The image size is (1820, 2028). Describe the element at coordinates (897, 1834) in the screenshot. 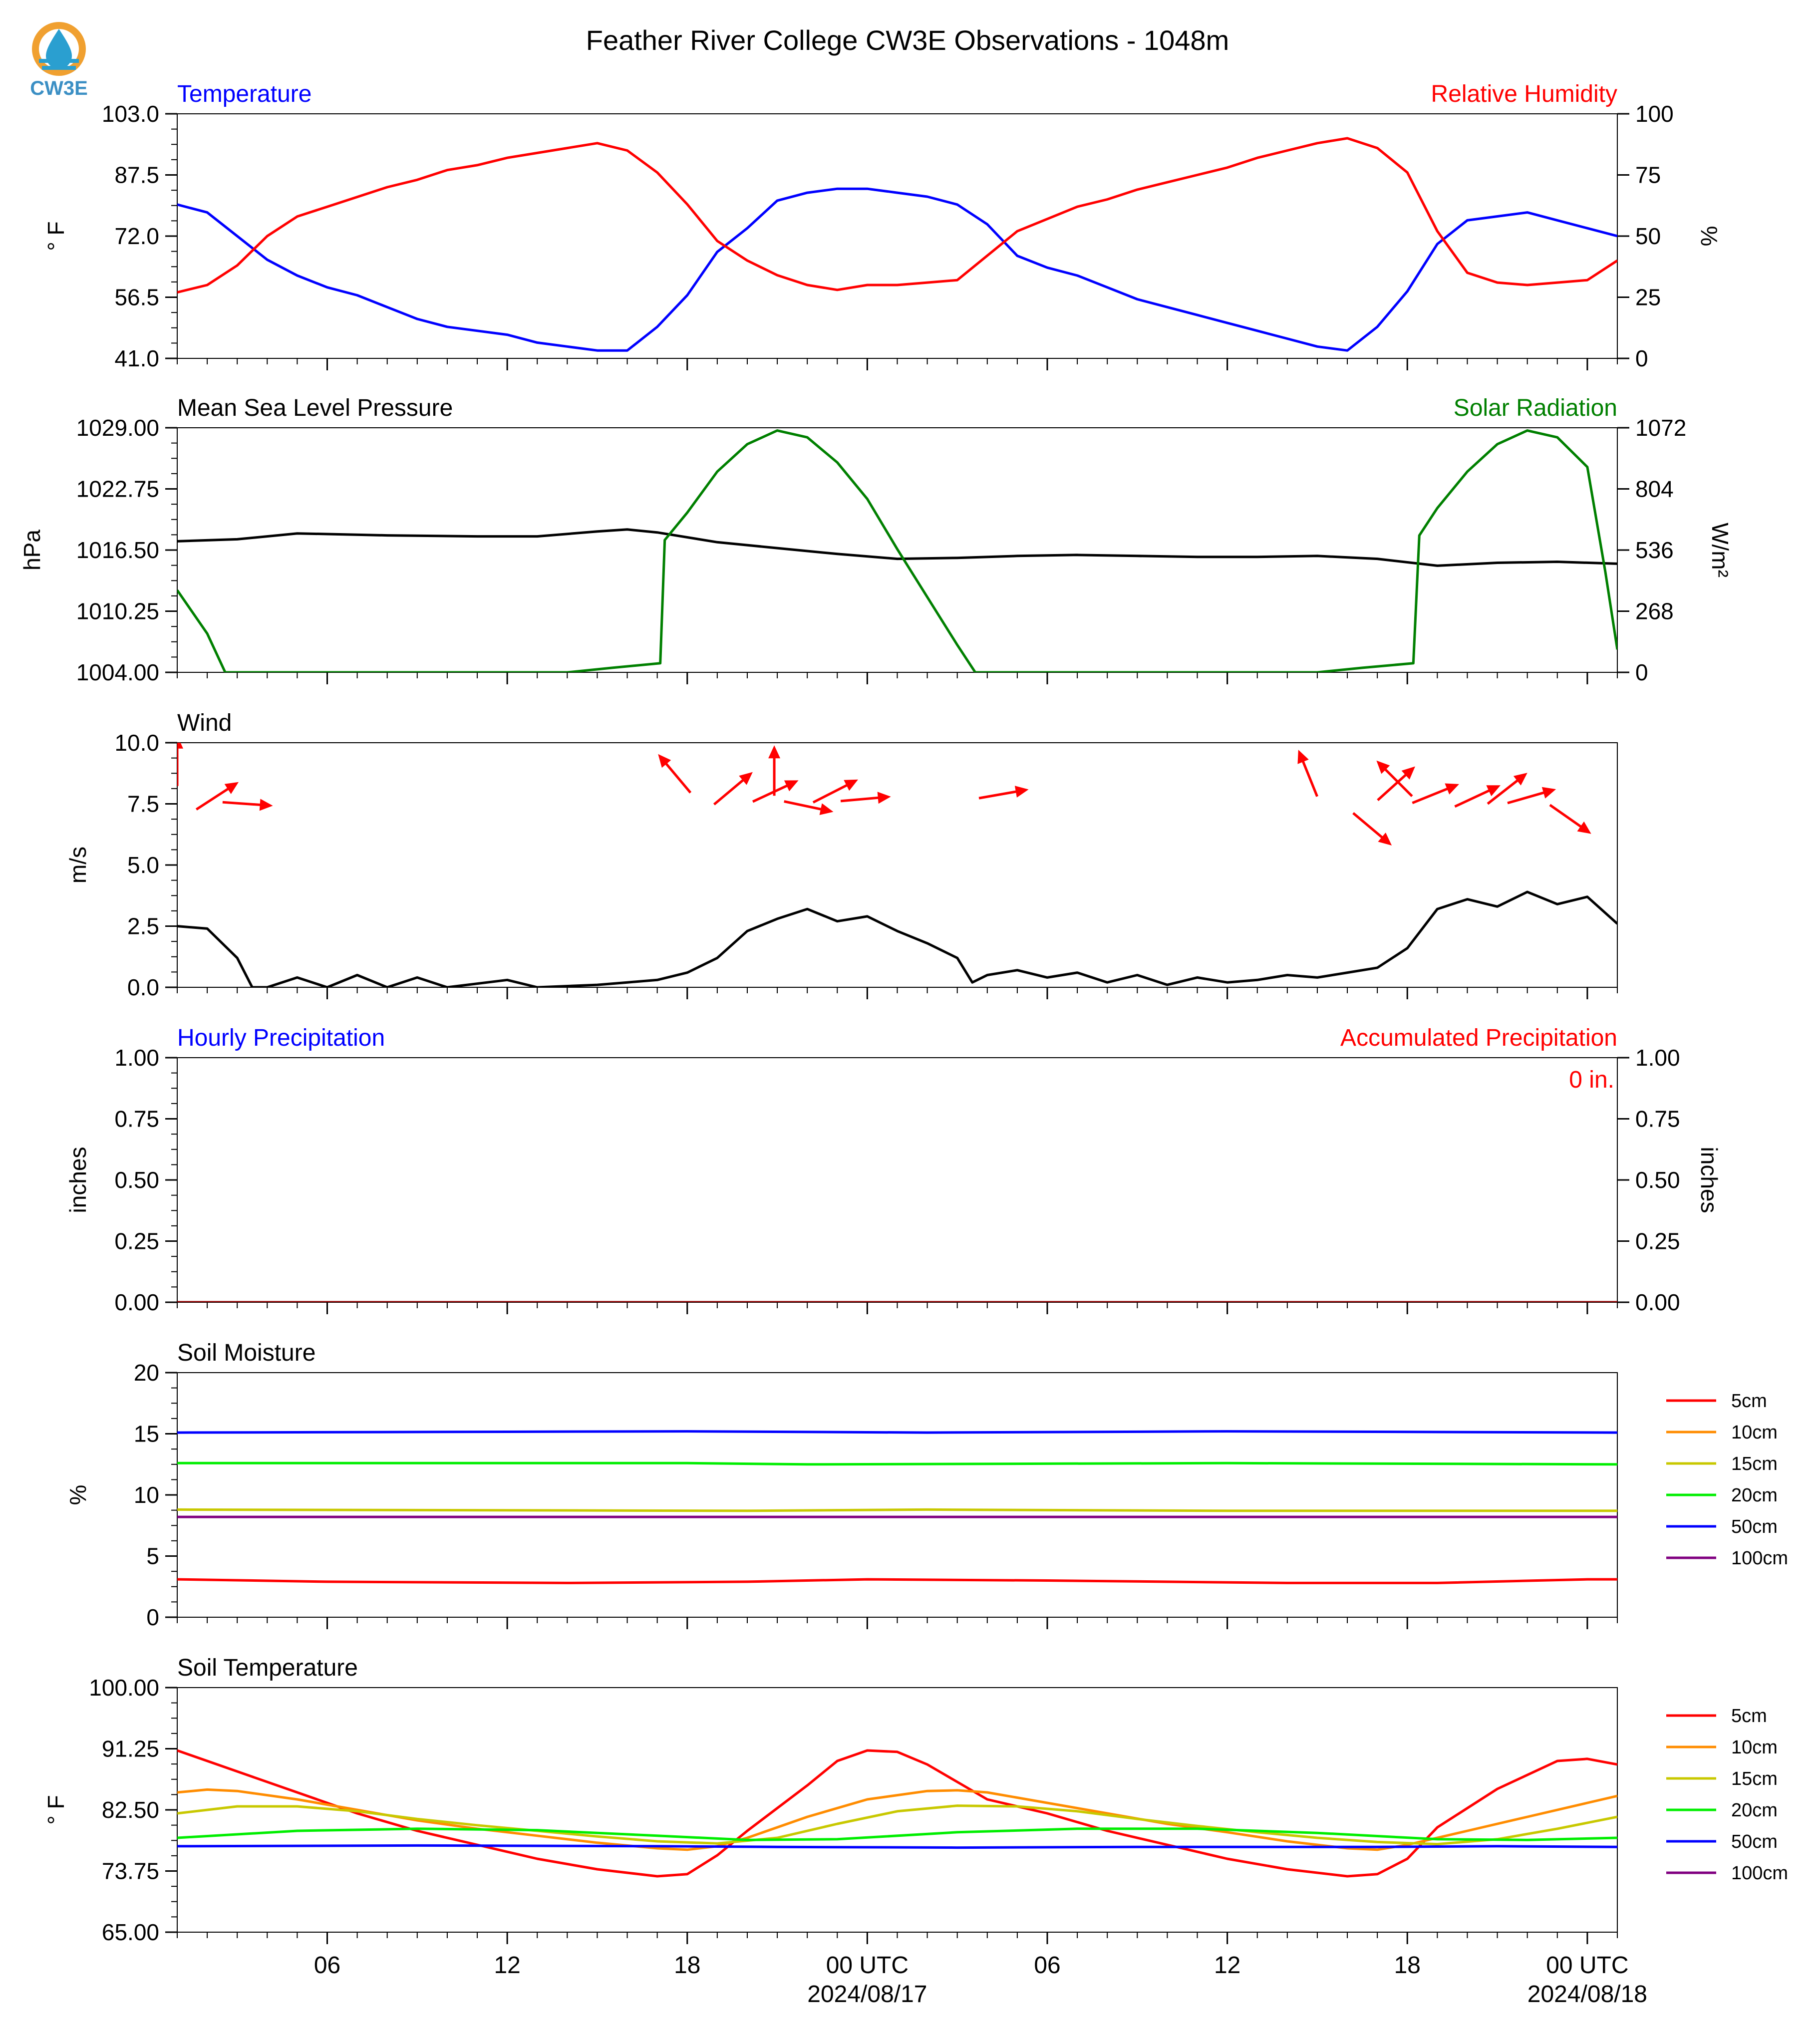

I see `series-line-20cm` at that location.